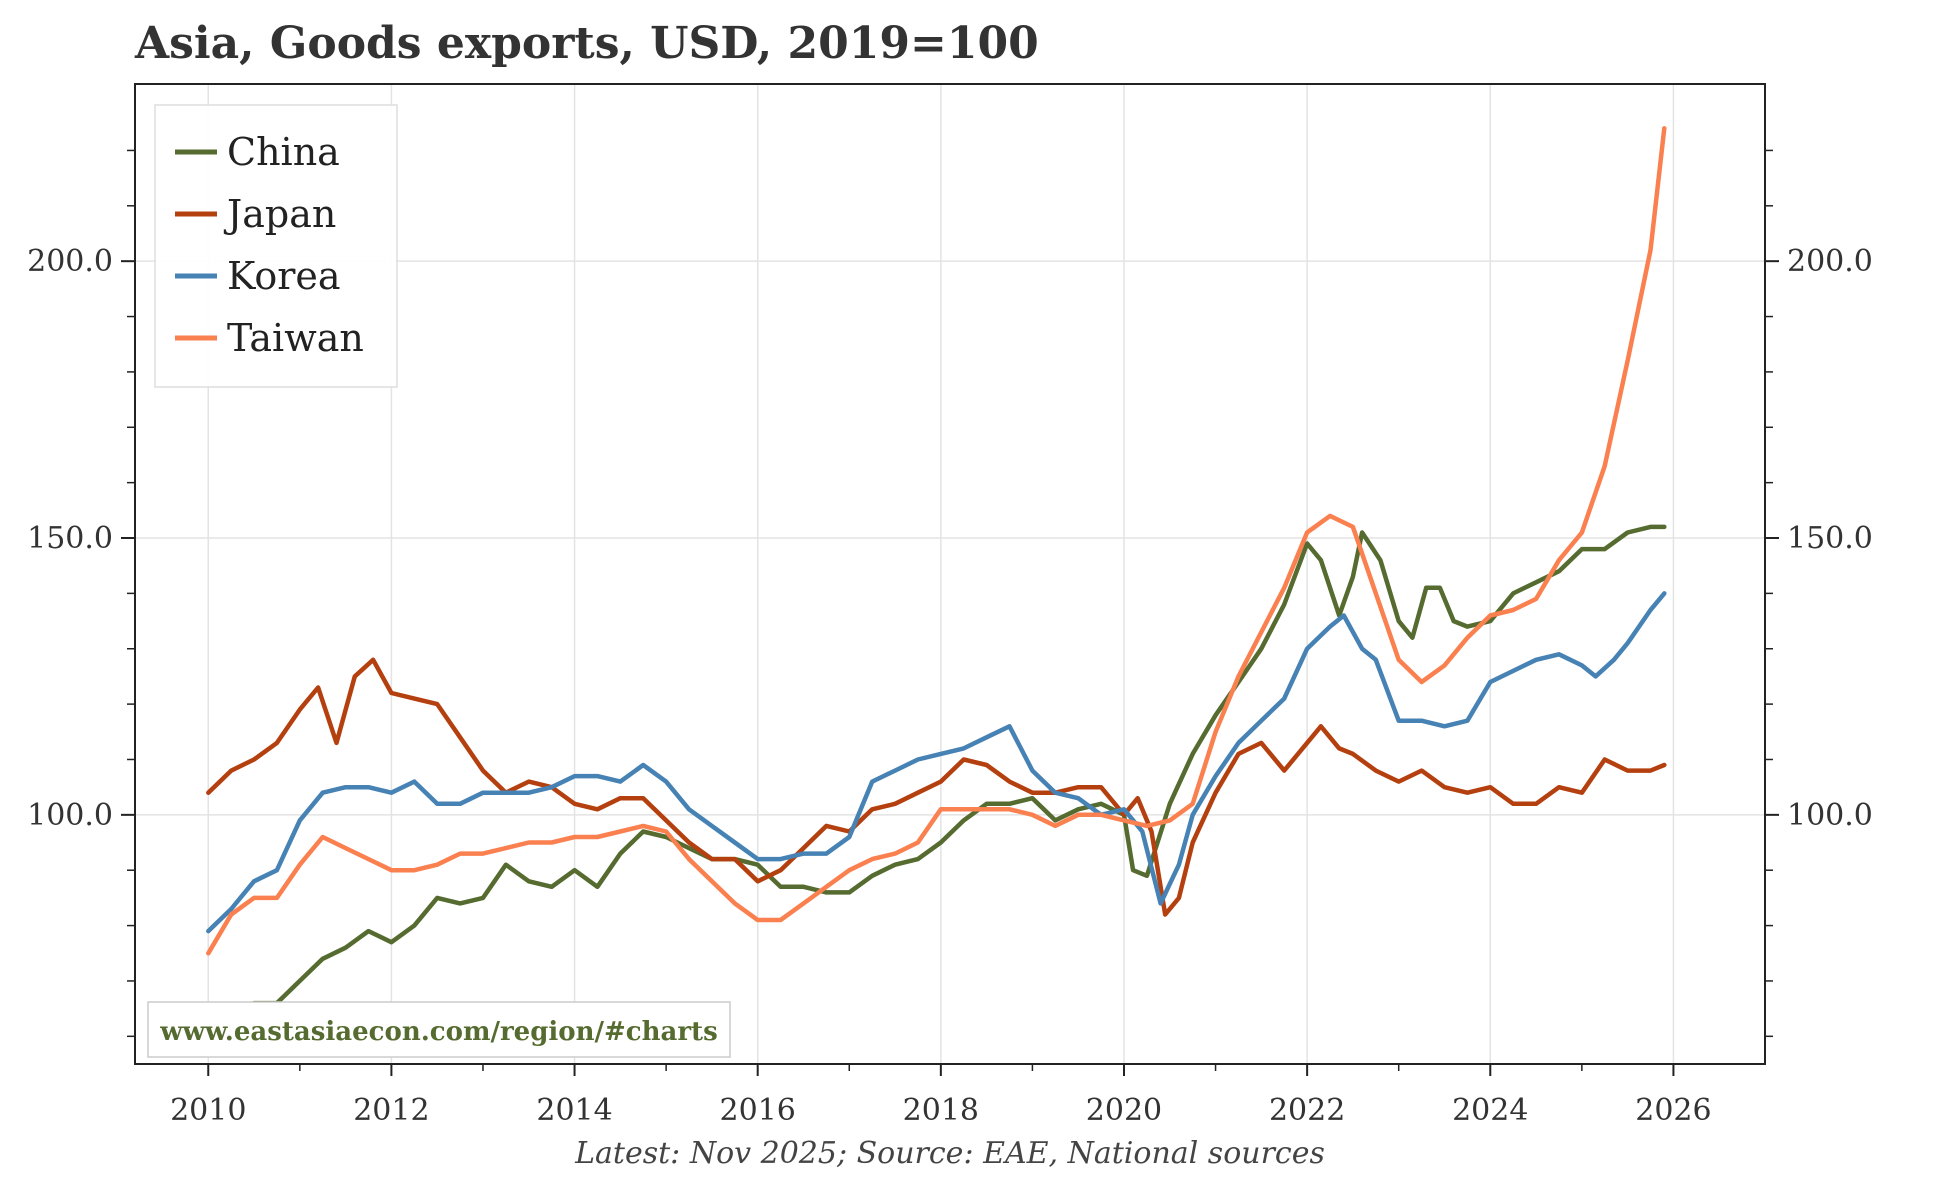  I want to click on x-tick-label: 2014, so click(574, 1110).